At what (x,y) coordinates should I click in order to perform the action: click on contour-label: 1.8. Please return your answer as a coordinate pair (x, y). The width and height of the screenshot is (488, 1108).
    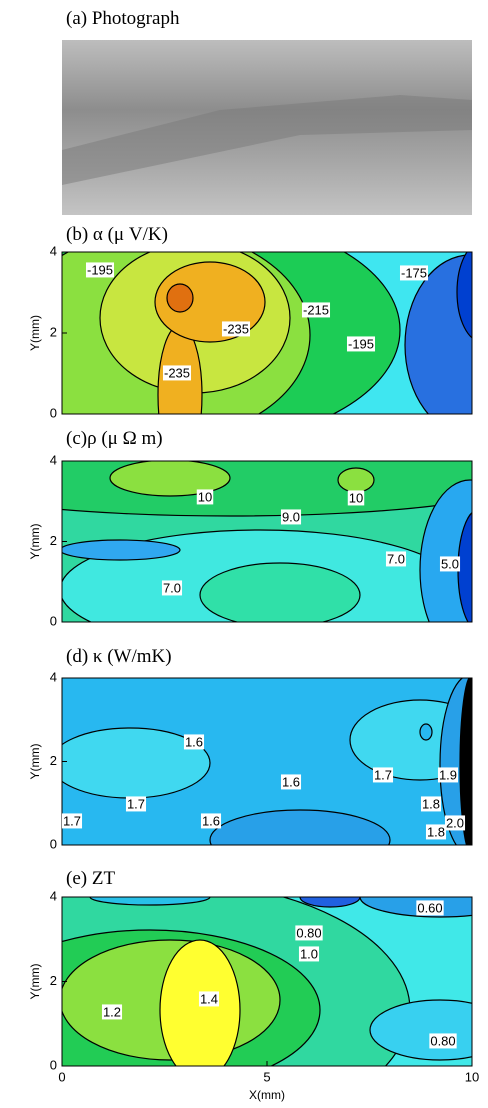
    Looking at the image, I should click on (431, 804).